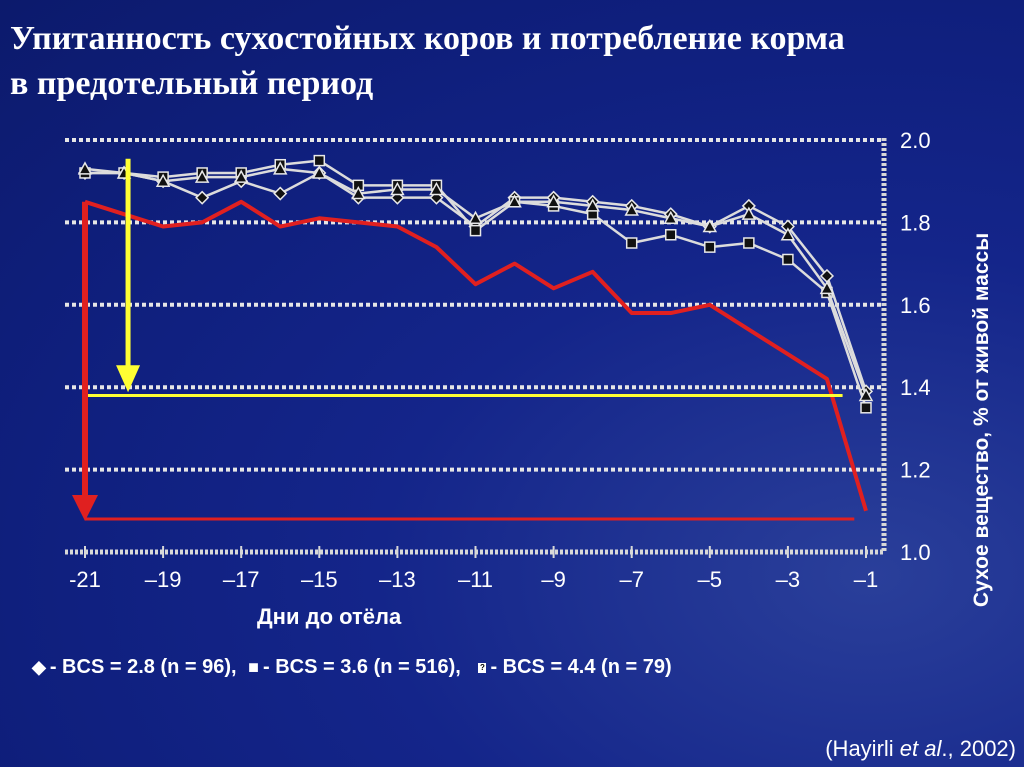 The image size is (1024, 767). I want to click on legend-item-bcs-3-6: ■ - BCS = 3.6 (n = 516),, so click(354, 667).